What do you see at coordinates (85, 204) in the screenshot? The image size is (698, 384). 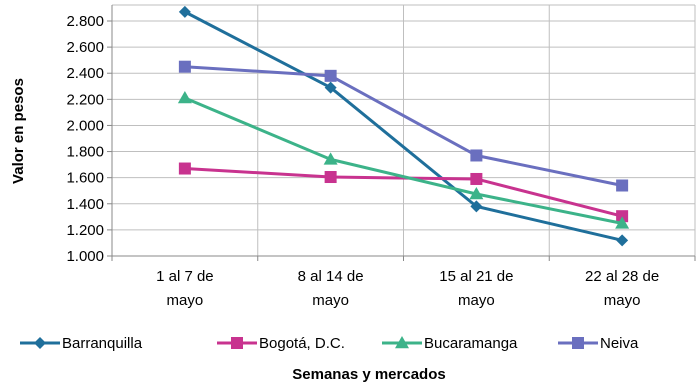 I see `y-tick-label: 1.400` at bounding box center [85, 204].